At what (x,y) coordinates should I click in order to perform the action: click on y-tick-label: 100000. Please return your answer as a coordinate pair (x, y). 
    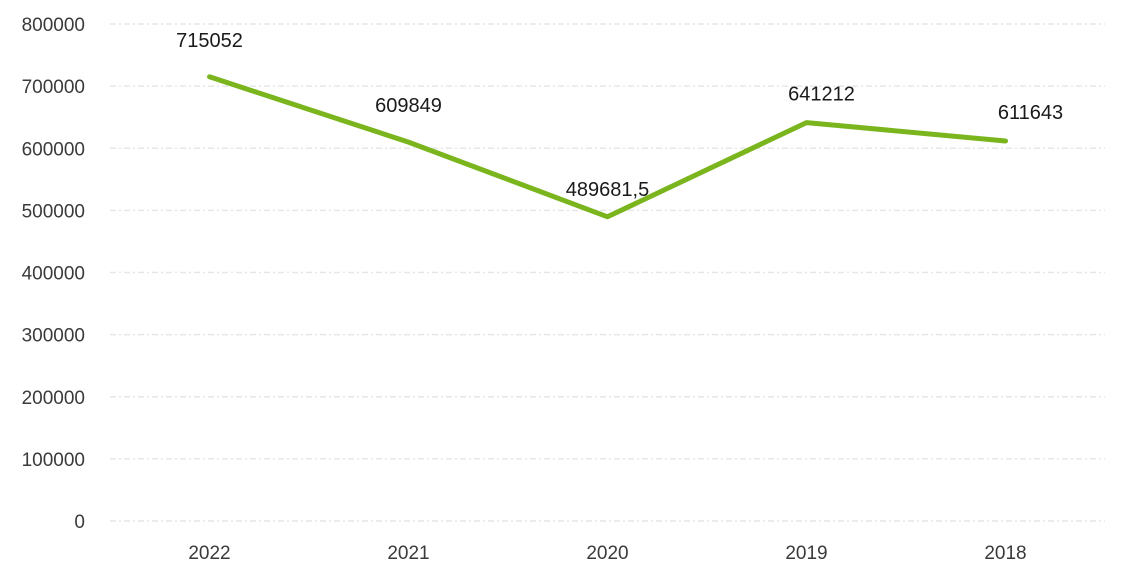
    Looking at the image, I should click on (53, 460).